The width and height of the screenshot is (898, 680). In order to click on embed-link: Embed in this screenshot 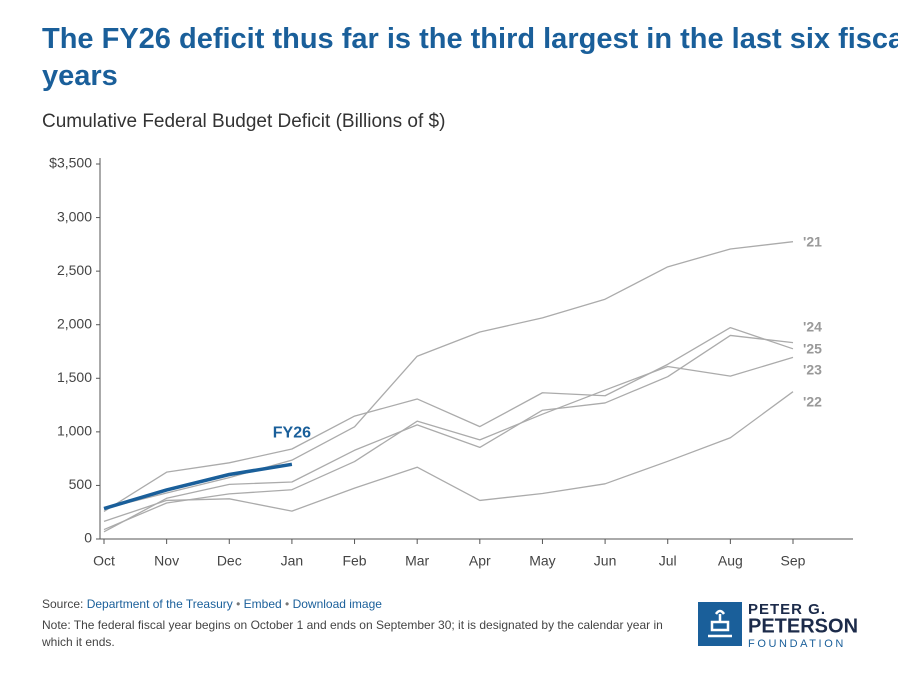, I will do `click(263, 604)`.